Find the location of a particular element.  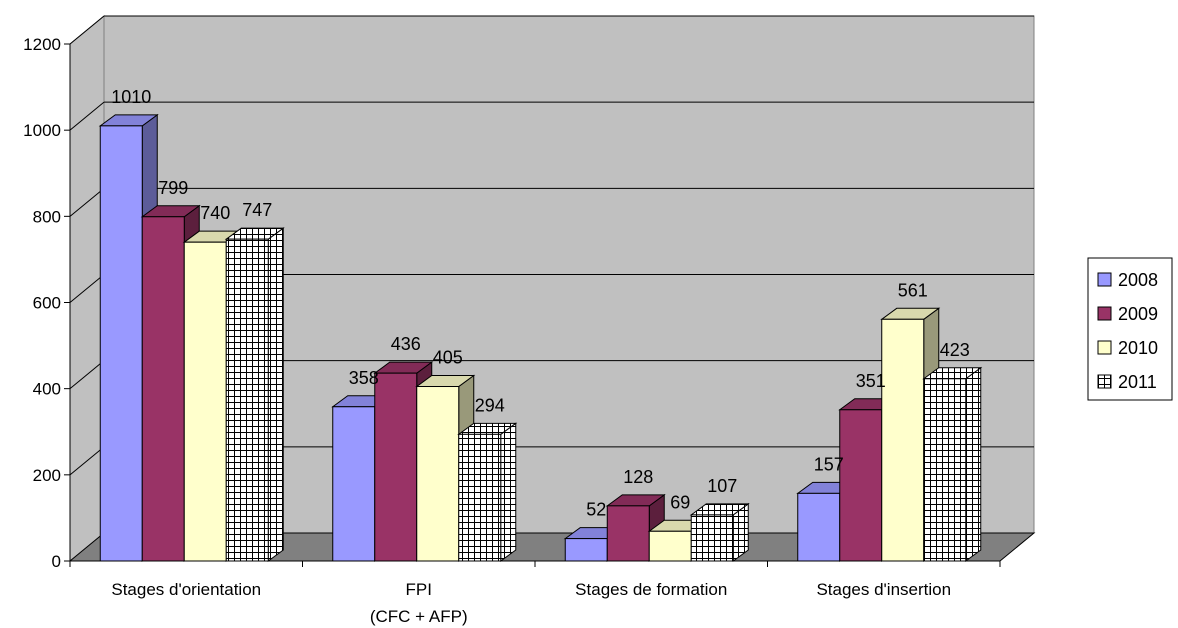

y-tick-label: 200 is located at coordinates (47, 475).